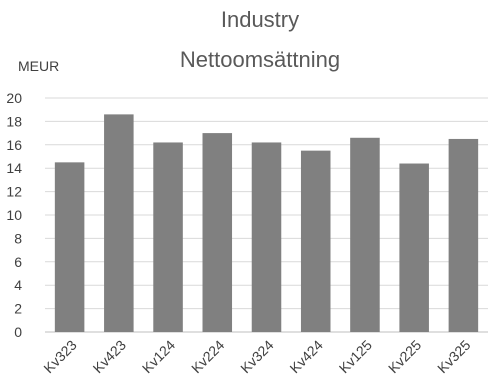 The height and width of the screenshot is (392, 495). What do you see at coordinates (14, 215) in the screenshot?
I see `y-tick-label: 10` at bounding box center [14, 215].